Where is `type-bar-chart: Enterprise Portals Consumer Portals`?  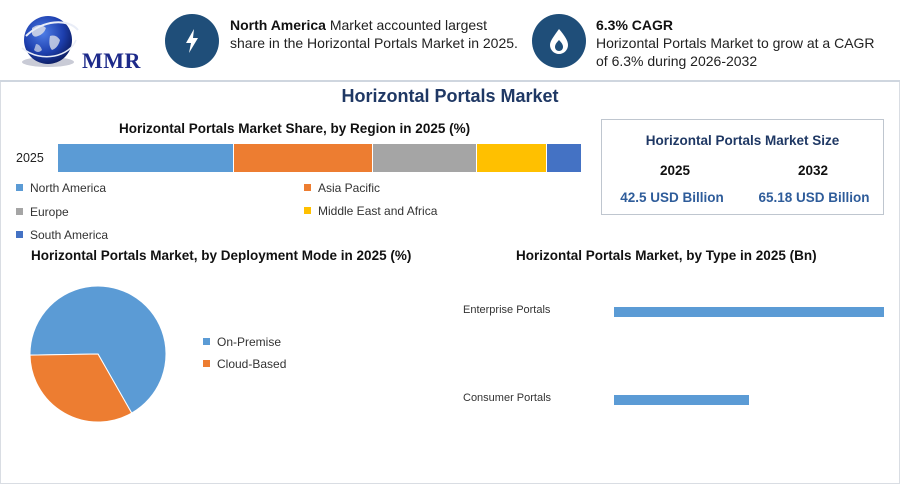
type-bar-chart: Enterprise Portals Consumer Portals is located at coordinates (662, 355).